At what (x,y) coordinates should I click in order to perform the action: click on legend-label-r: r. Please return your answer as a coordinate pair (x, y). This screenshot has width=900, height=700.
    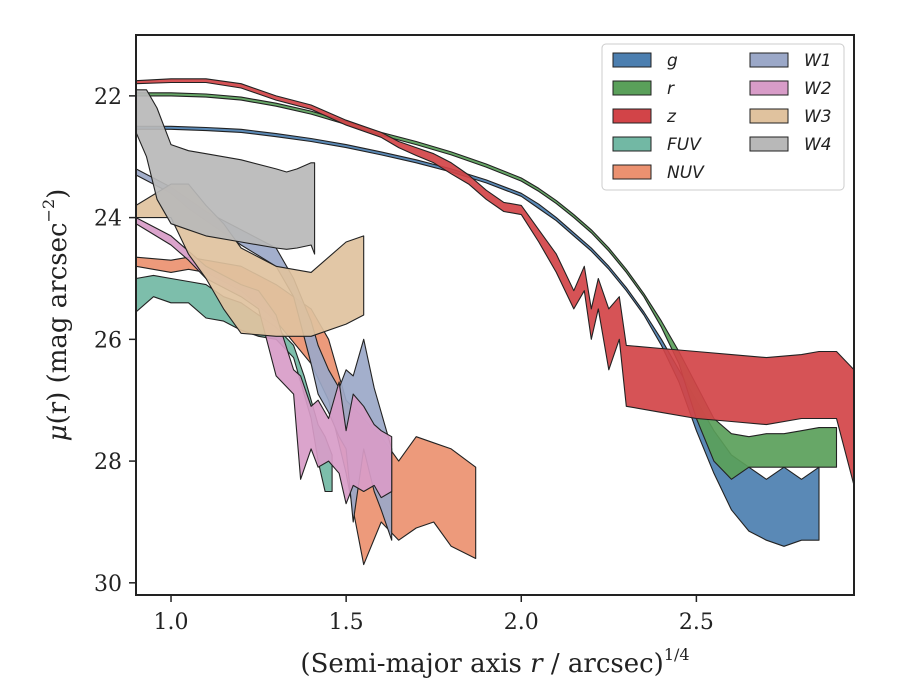
    Looking at the image, I should click on (671, 89).